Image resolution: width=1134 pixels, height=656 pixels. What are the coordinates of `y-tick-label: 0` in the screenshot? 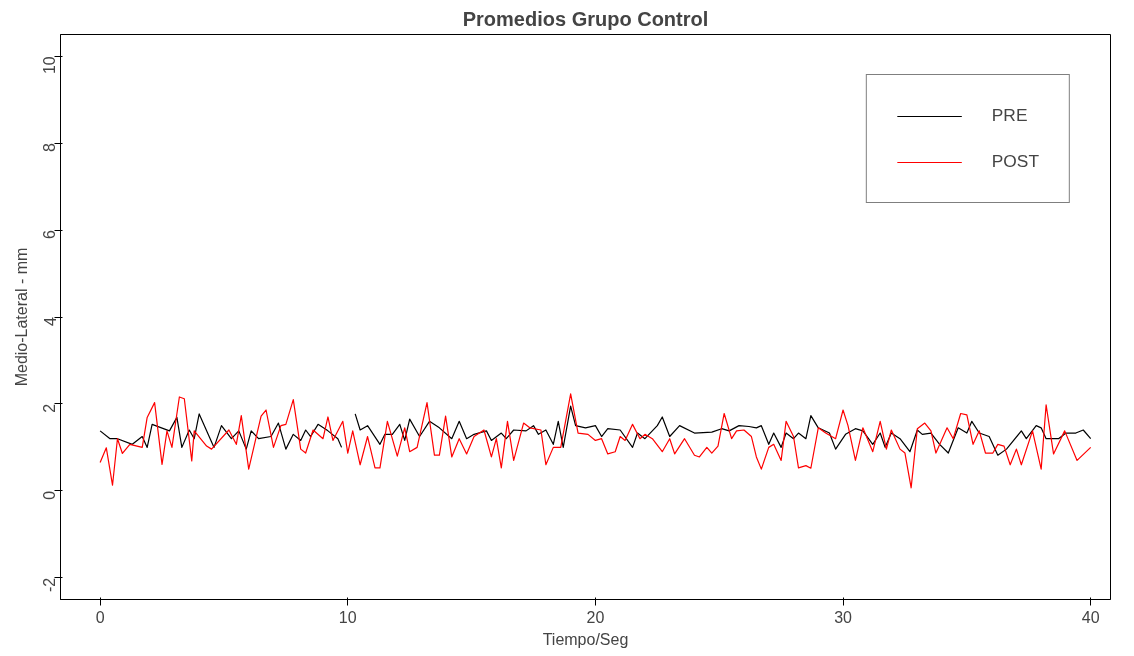 It's located at (50, 495).